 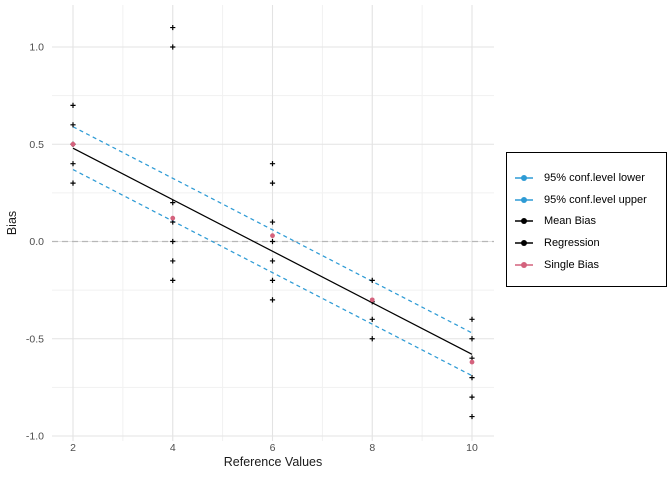 I want to click on x-tick-label: 10, so click(x=472, y=448).